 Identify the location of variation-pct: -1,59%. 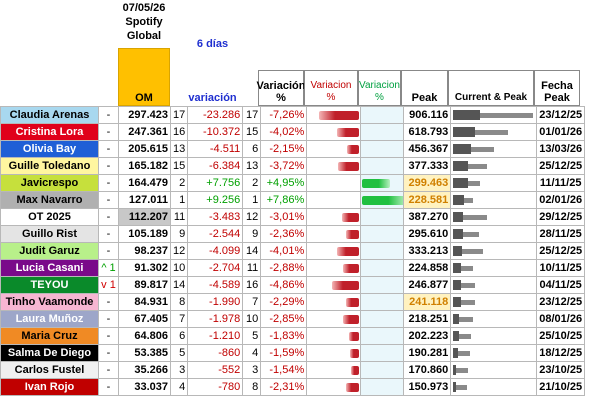
(284, 353).